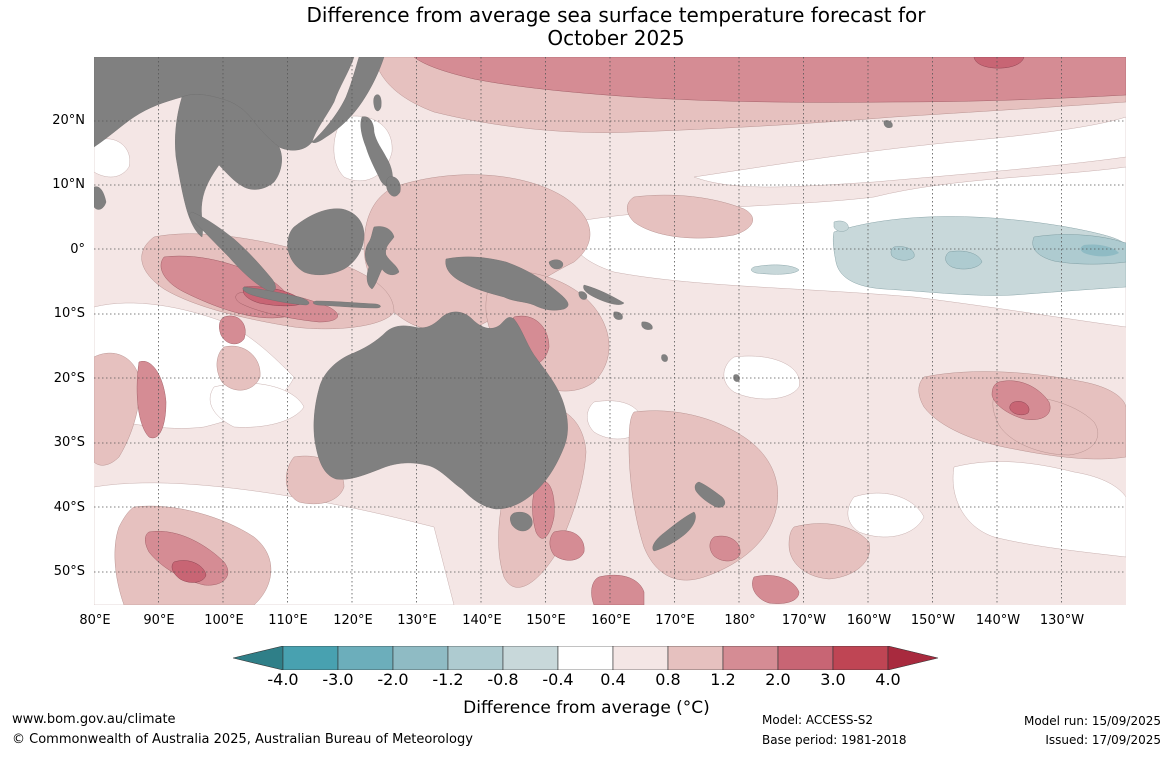 This screenshot has width=1173, height=770. Describe the element at coordinates (69, 571) in the screenshot. I see `lat-label-50s: 50°S` at that location.